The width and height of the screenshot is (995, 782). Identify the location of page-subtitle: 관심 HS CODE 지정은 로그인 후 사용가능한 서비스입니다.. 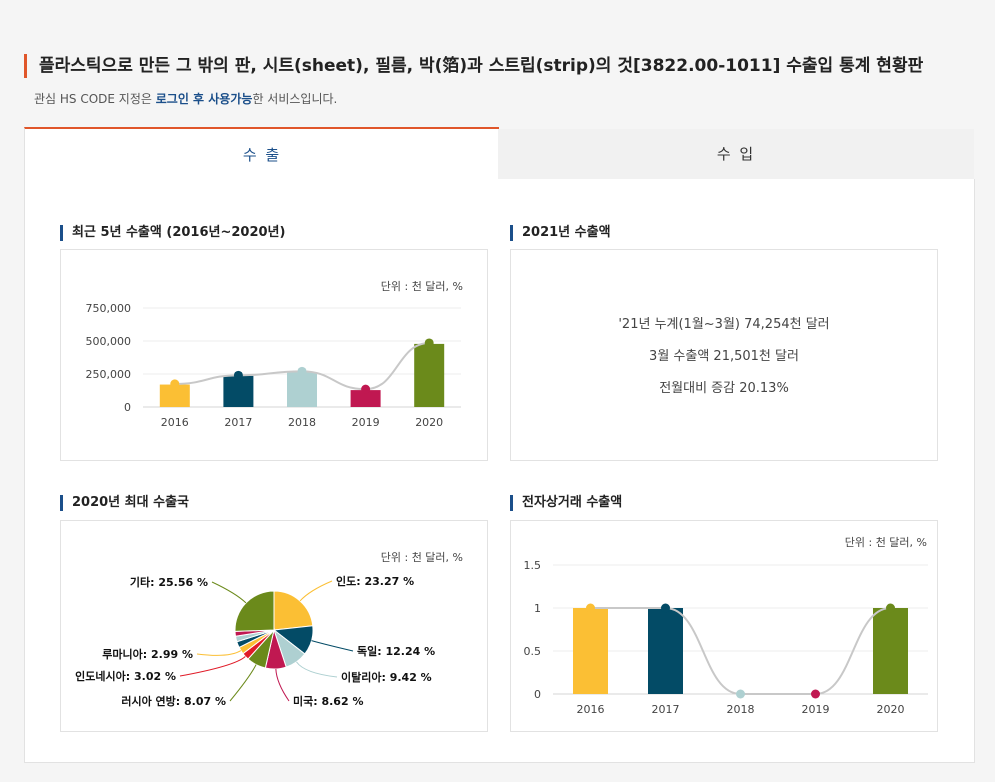
(185, 98).